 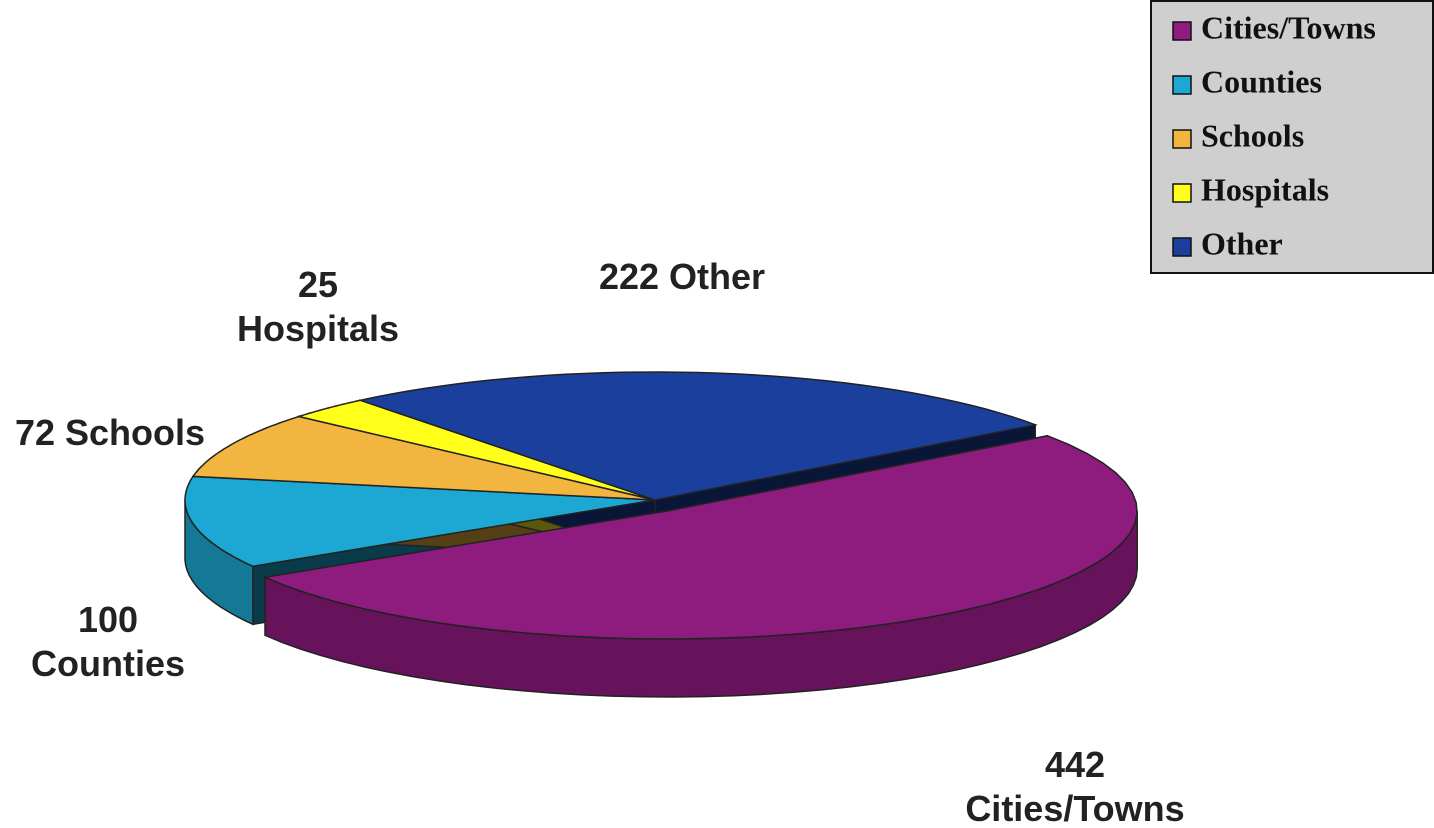 I want to click on data-label: 72 Schools, so click(x=110, y=432).